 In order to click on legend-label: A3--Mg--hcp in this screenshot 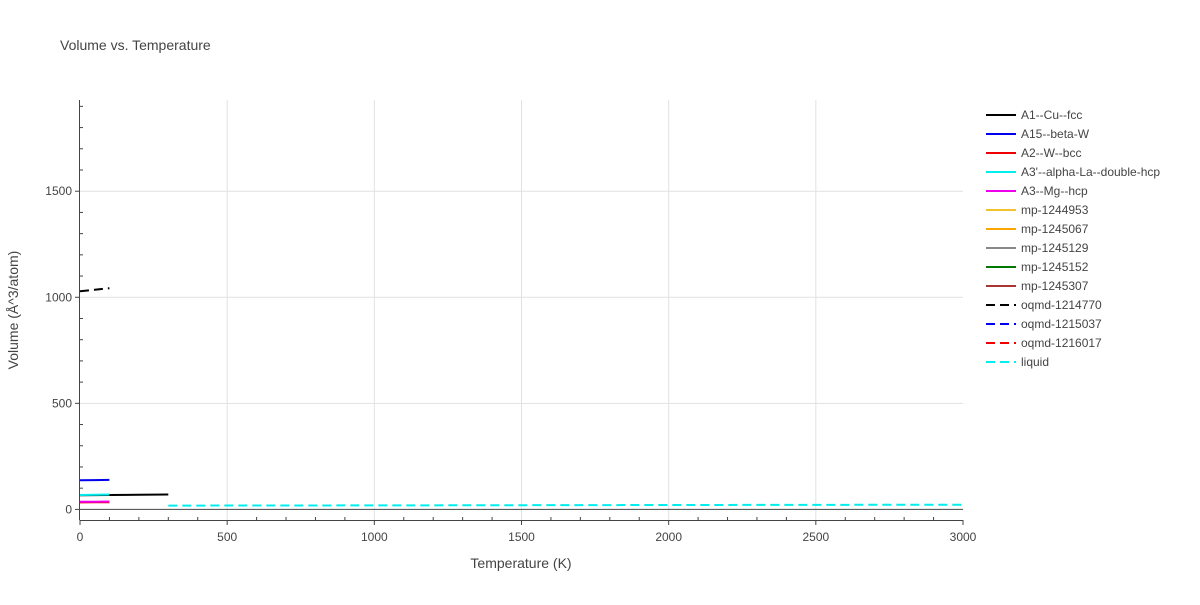, I will do `click(1054, 191)`.